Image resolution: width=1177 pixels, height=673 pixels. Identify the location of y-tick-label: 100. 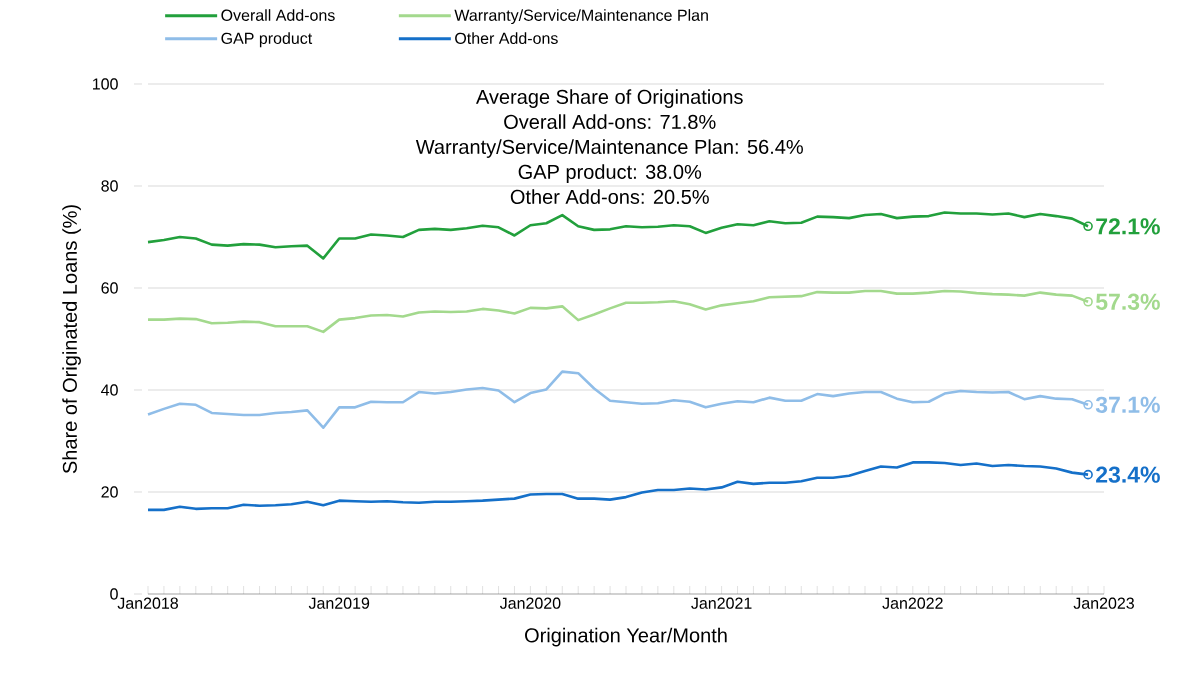
(105, 84).